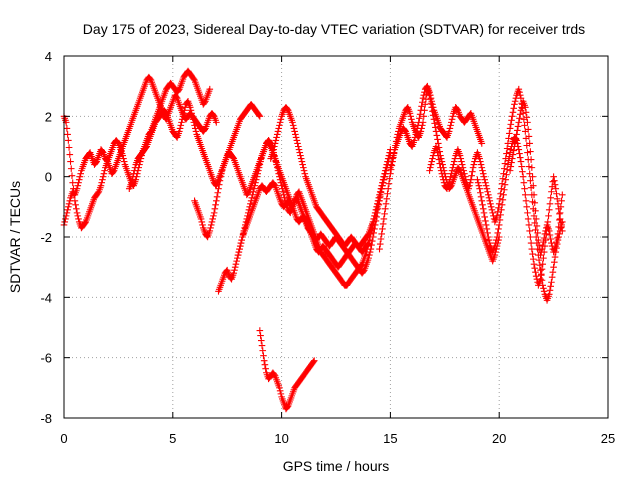 This screenshot has width=640, height=480. What do you see at coordinates (137, 149) in the screenshot?
I see `series-arc-b` at bounding box center [137, 149].